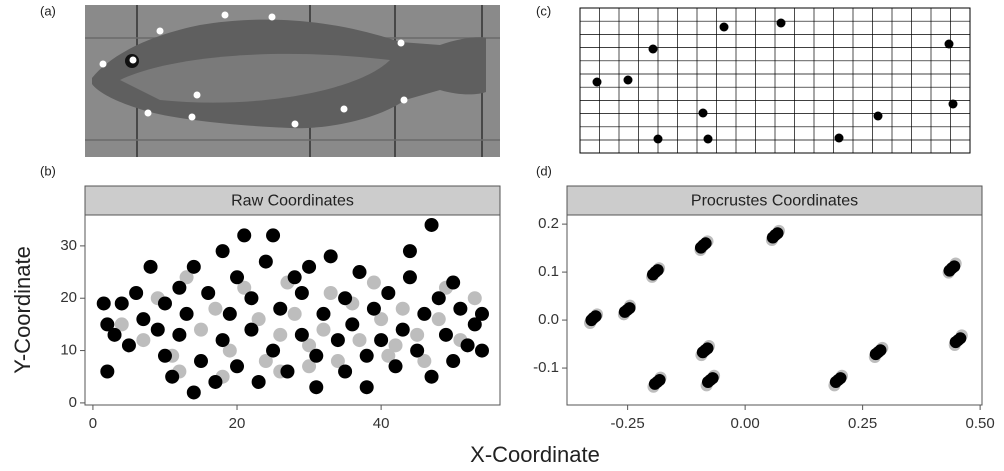 The image size is (1004, 471). I want to click on specimen-photo, so click(292, 81).